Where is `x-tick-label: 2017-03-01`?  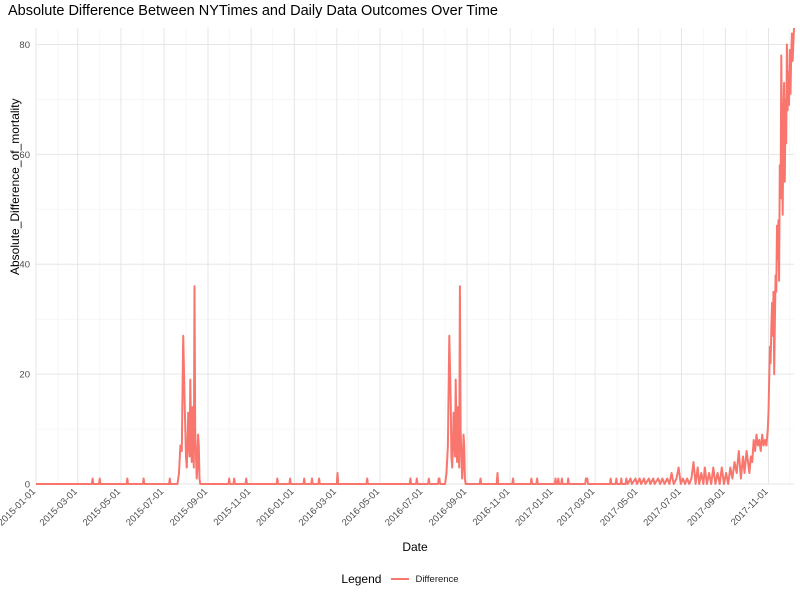 x-tick-label: 2017-03-01 is located at coordinates (576, 507).